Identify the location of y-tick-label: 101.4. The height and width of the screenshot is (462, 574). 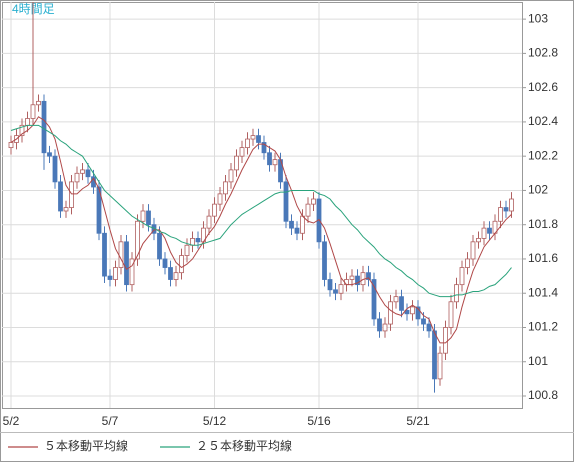
(543, 292).